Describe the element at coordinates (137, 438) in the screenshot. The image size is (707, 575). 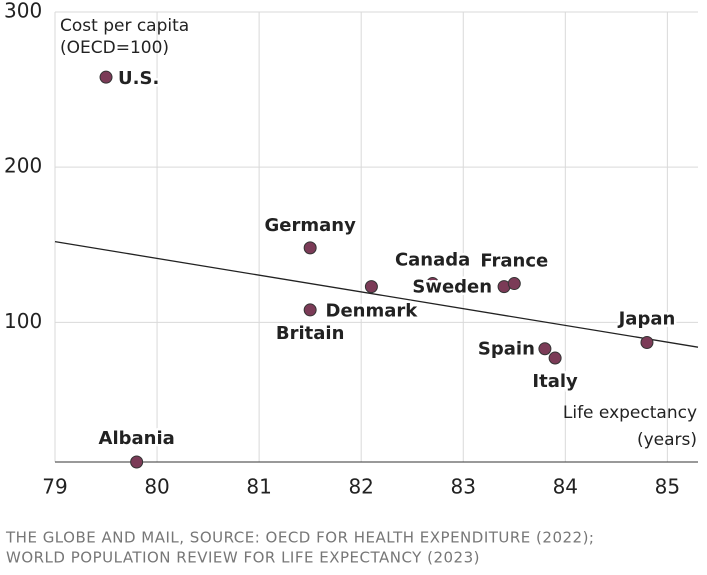
I see `point-label: Albania` at that location.